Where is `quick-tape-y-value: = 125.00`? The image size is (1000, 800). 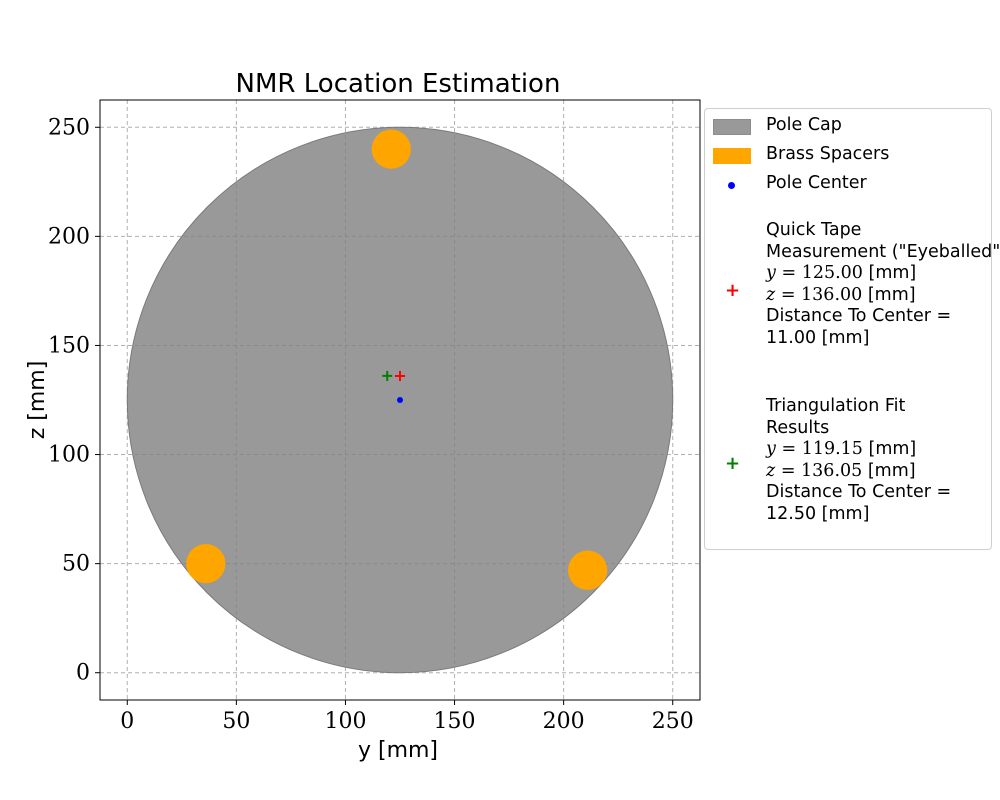
quick-tape-y-value: = 125.00 is located at coordinates (822, 273).